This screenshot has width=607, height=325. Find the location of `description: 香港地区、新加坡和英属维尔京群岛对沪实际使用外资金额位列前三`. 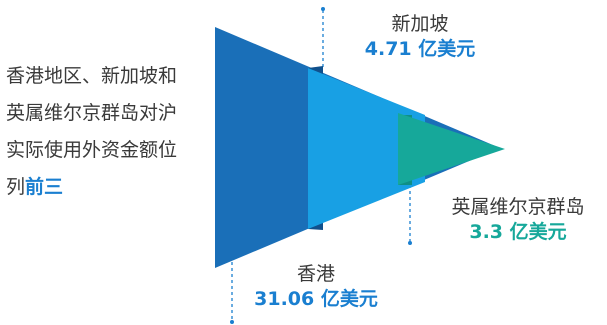

description: 香港地区、新加坡和英属维尔京群岛对沪实际使用外资金额位列前三 is located at coordinates (99, 132).